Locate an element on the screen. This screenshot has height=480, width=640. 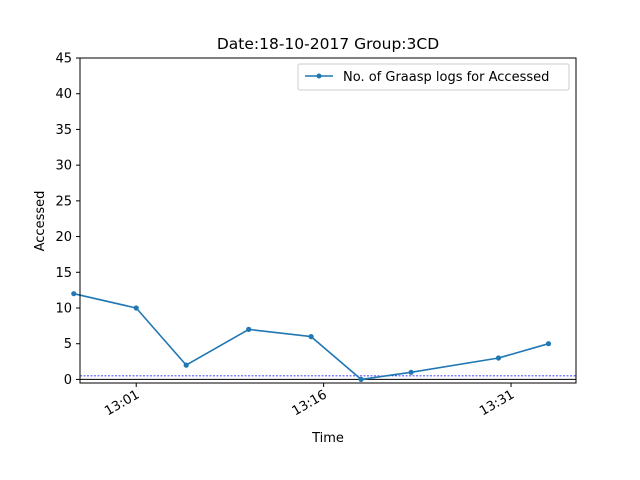
x-axis-label: Time is located at coordinates (327, 438).